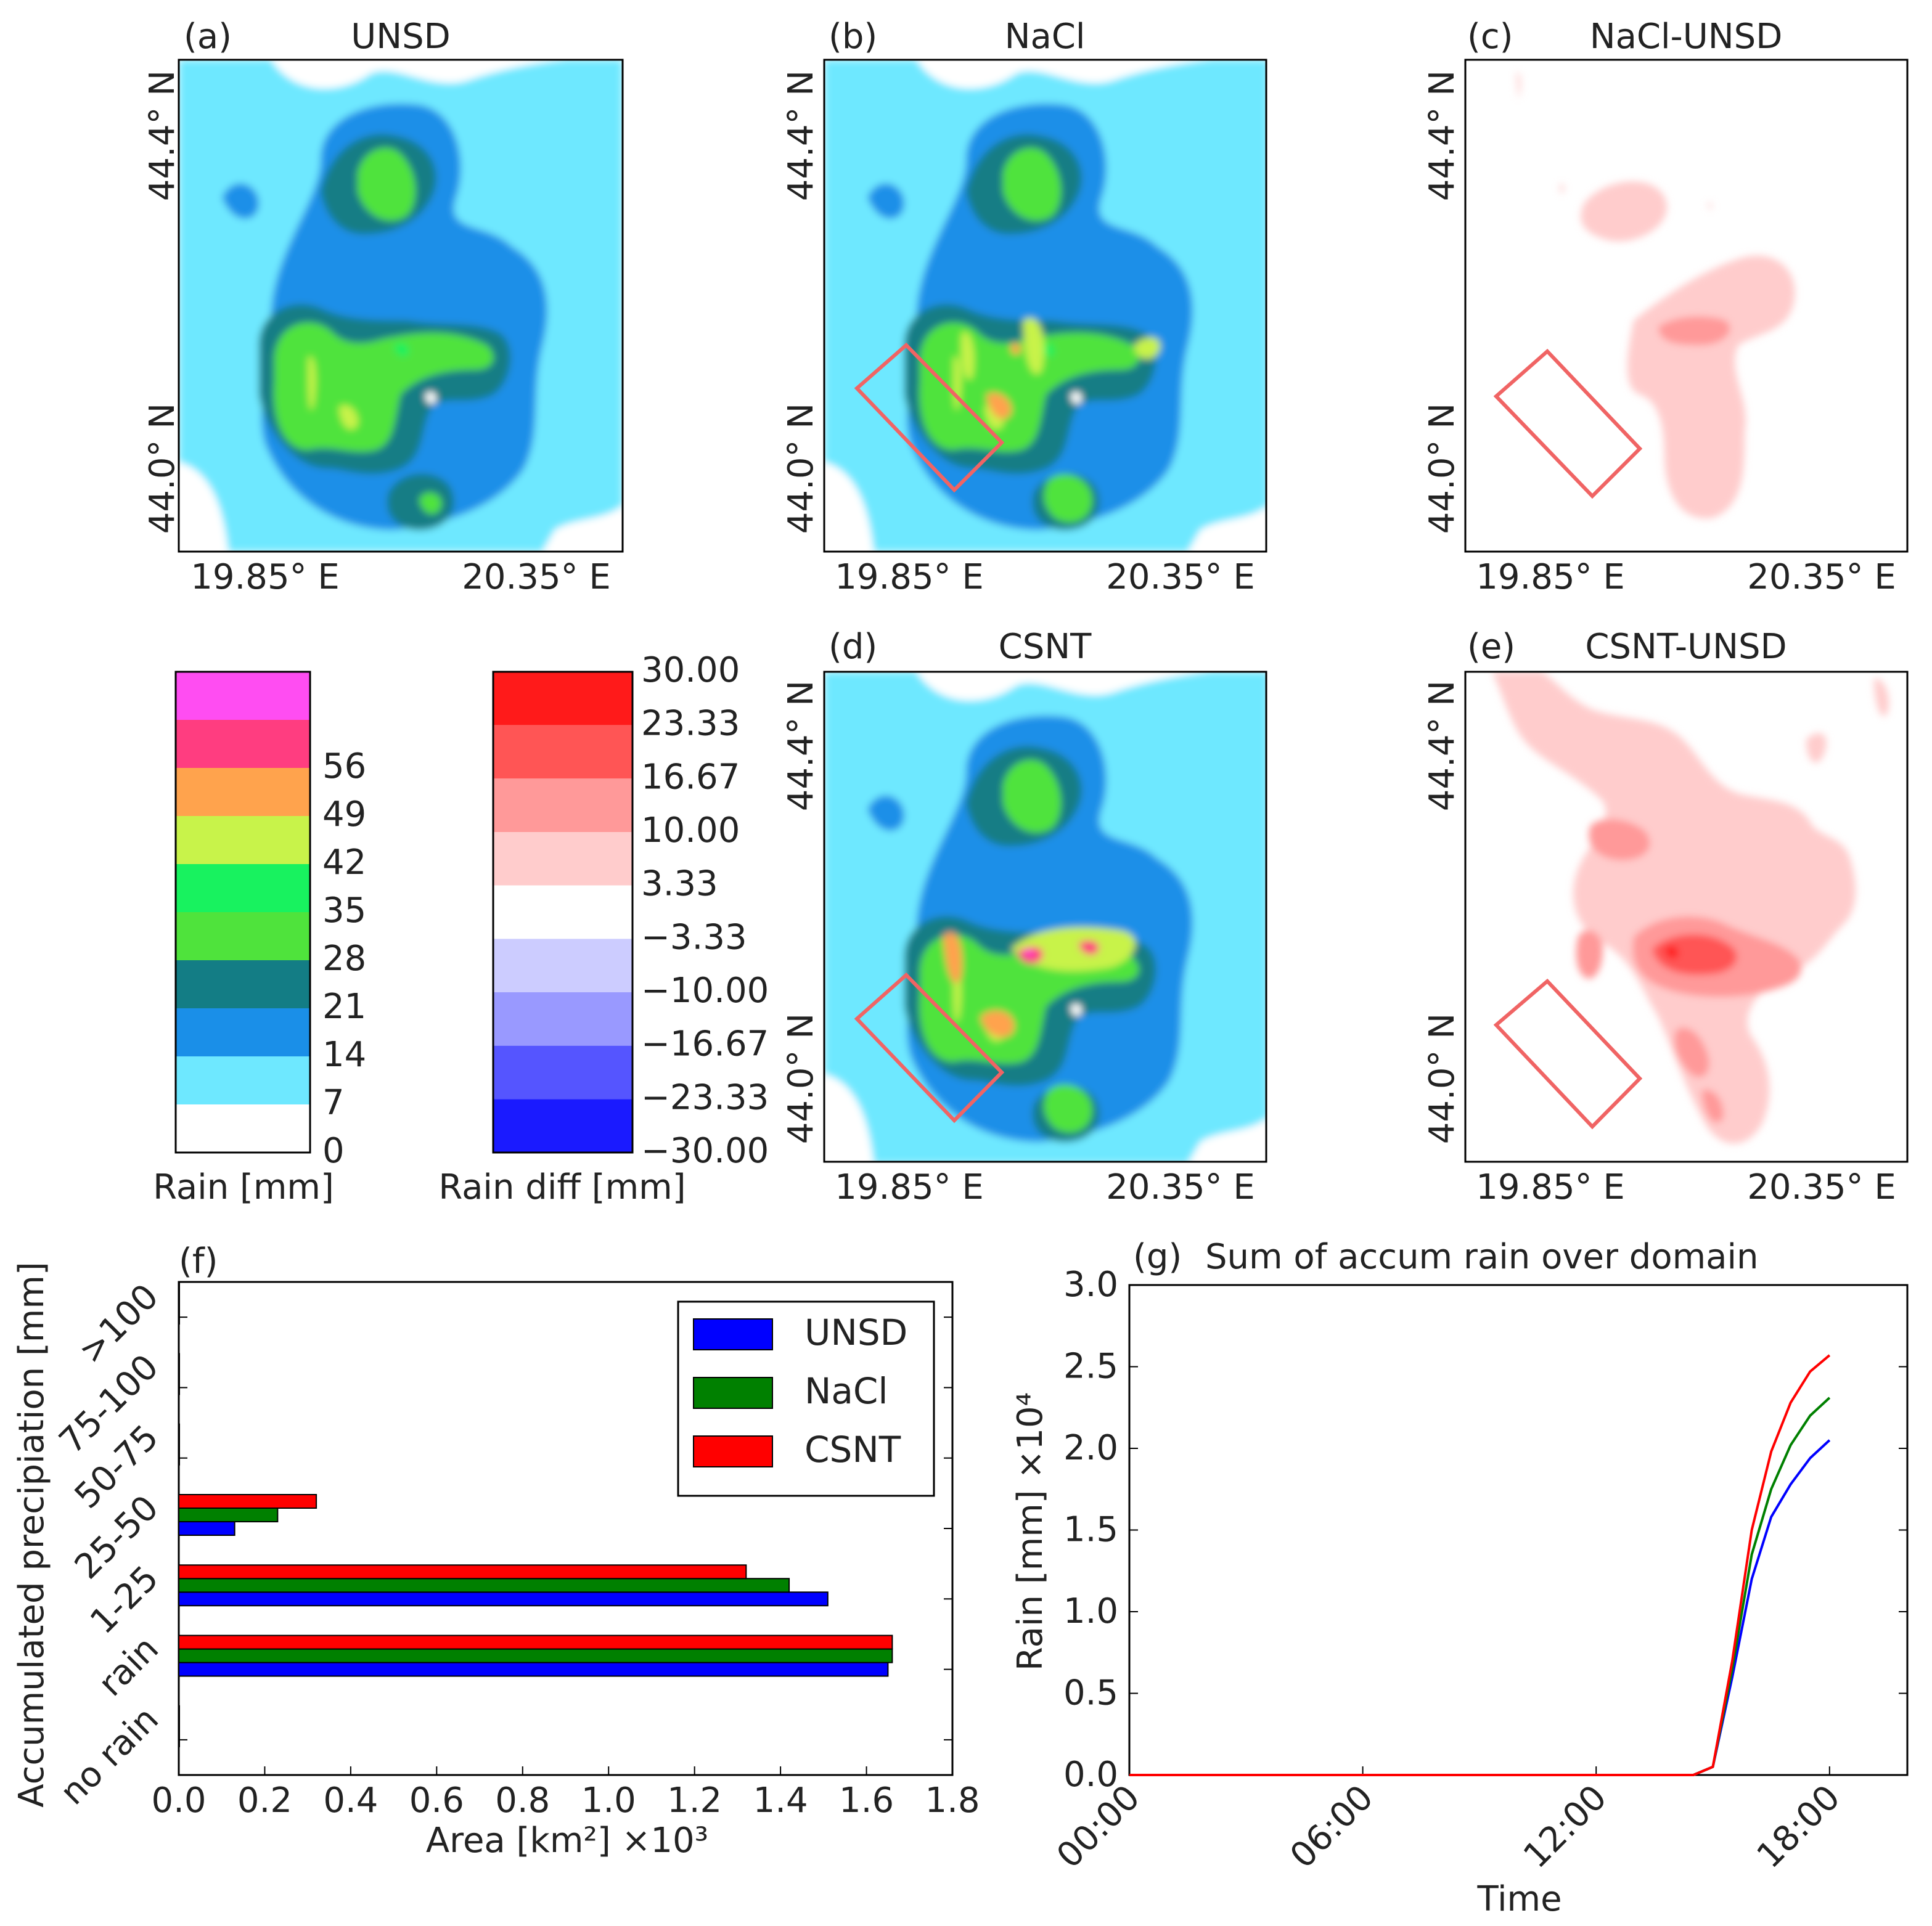  Describe the element at coordinates (705, 1097) in the screenshot. I see `diff-colorbar-tick: −23.33` at that location.